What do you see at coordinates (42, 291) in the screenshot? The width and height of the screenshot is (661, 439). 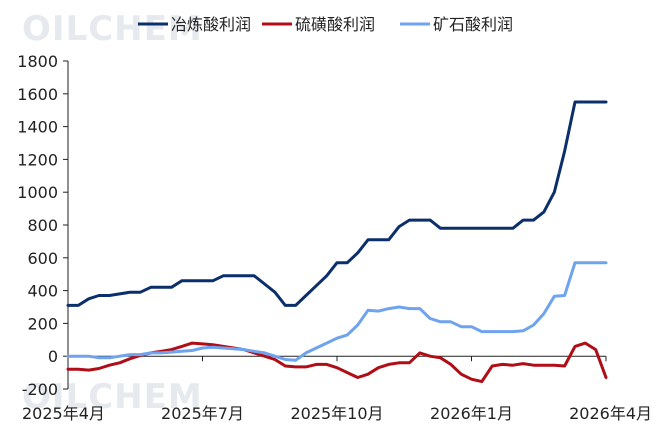 I see `y-tick-label: 400` at bounding box center [42, 291].